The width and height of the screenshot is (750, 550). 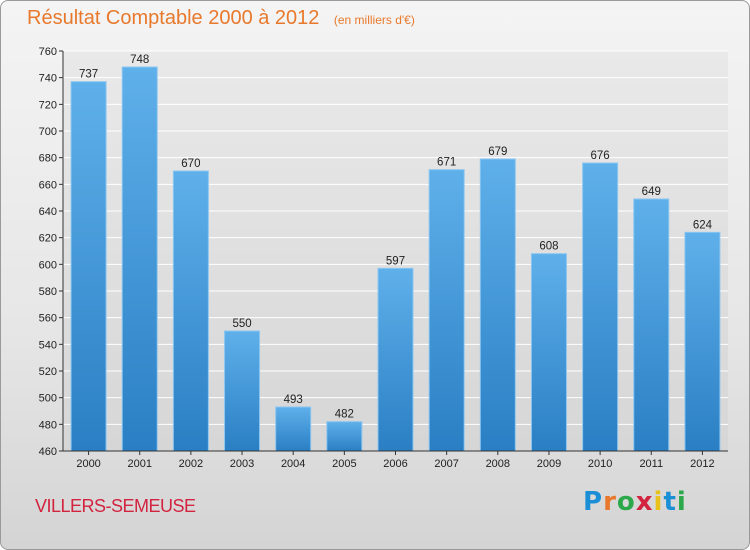 What do you see at coordinates (48, 399) in the screenshot?
I see `y-tick-label: 500` at bounding box center [48, 399].